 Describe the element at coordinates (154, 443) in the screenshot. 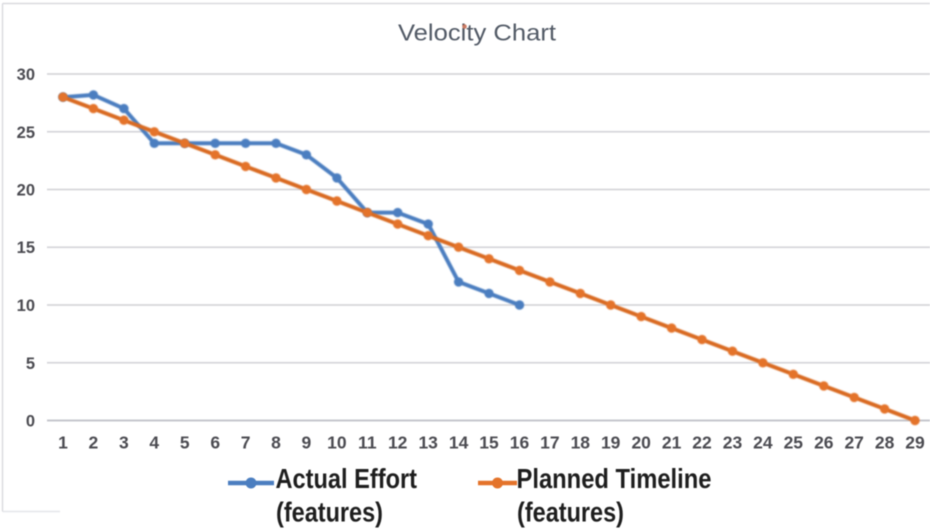

I see `svg-text: 4` at that location.